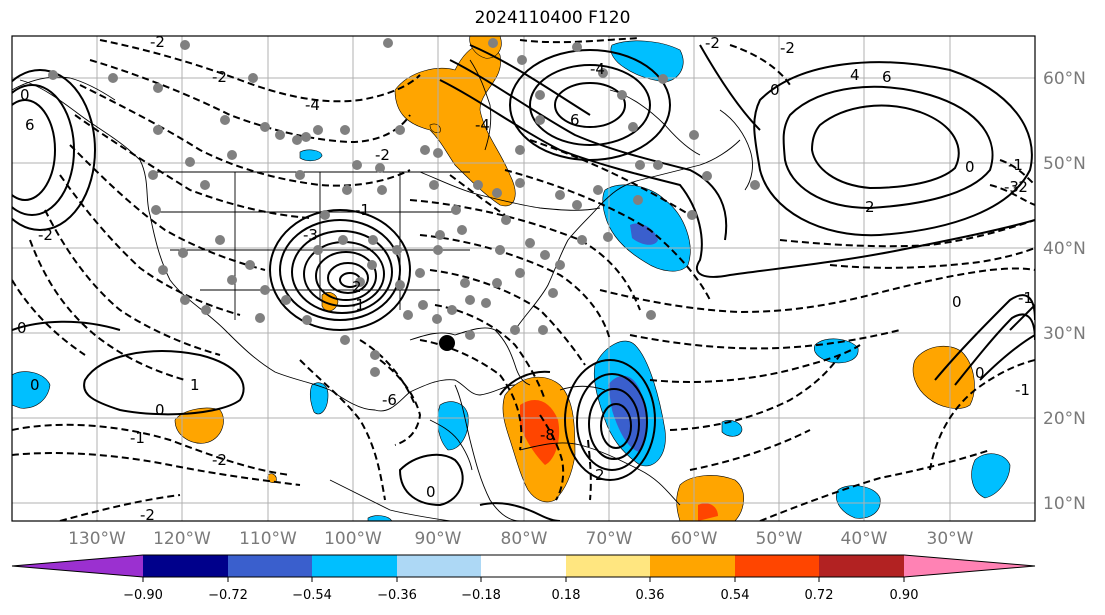 This screenshot has height=615, width=1105. I want to click on map-title: 2024110400 F120, so click(552, 18).